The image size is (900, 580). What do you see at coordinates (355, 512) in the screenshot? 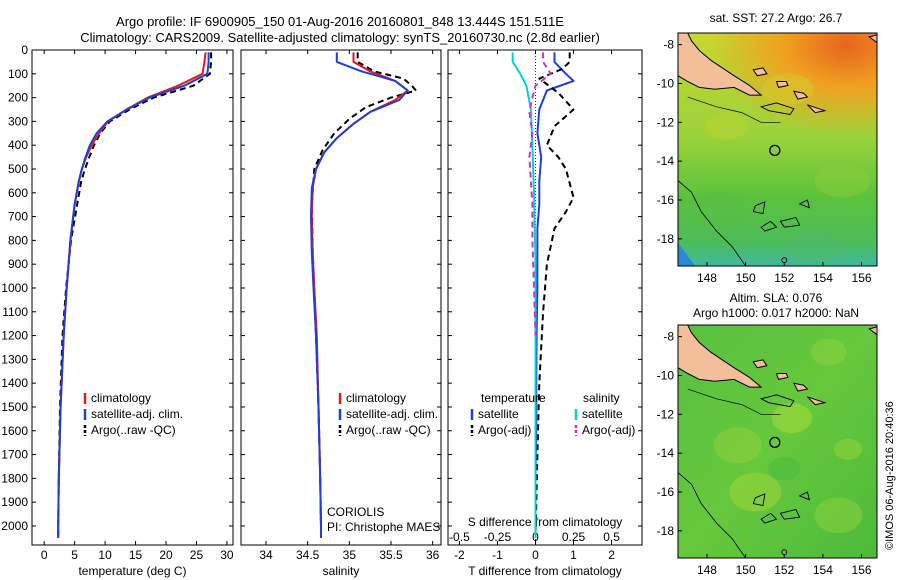
I see `annotation-line: CORIOLIS` at bounding box center [355, 512].